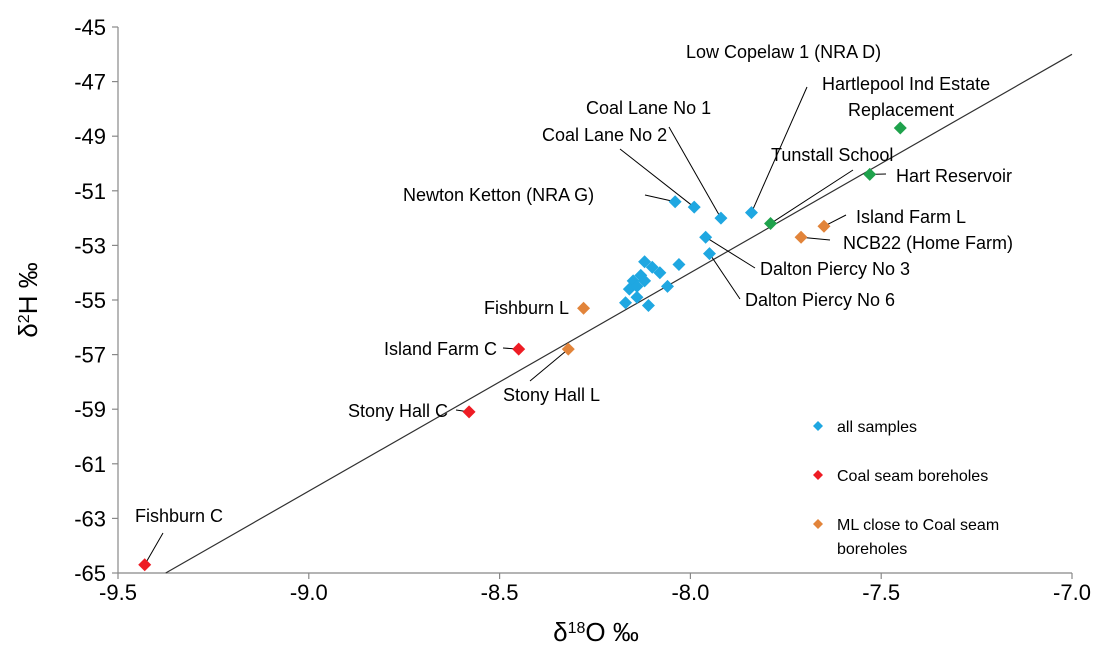 The image size is (1099, 650). I want to click on y-tick-label: -47, so click(90, 82).